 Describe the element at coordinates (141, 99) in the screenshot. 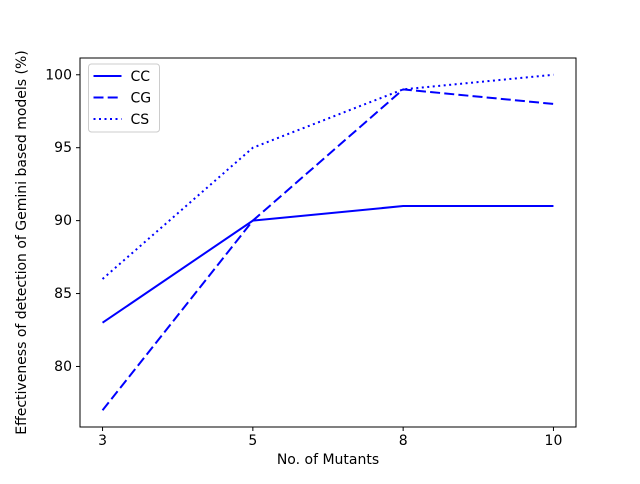

I see `legend-label: CG` at that location.